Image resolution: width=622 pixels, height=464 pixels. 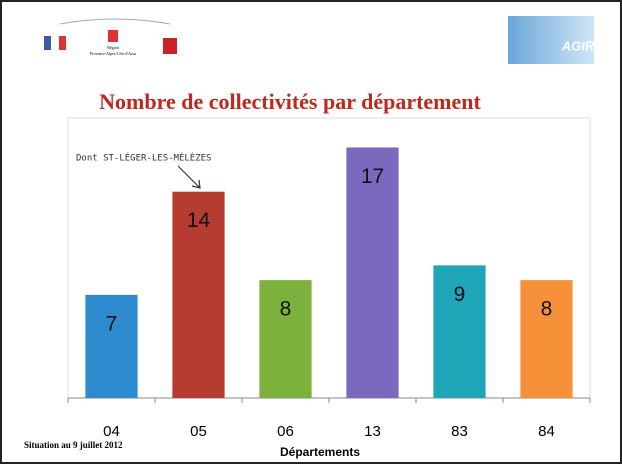 I want to click on logo-dept, so click(x=170, y=46).